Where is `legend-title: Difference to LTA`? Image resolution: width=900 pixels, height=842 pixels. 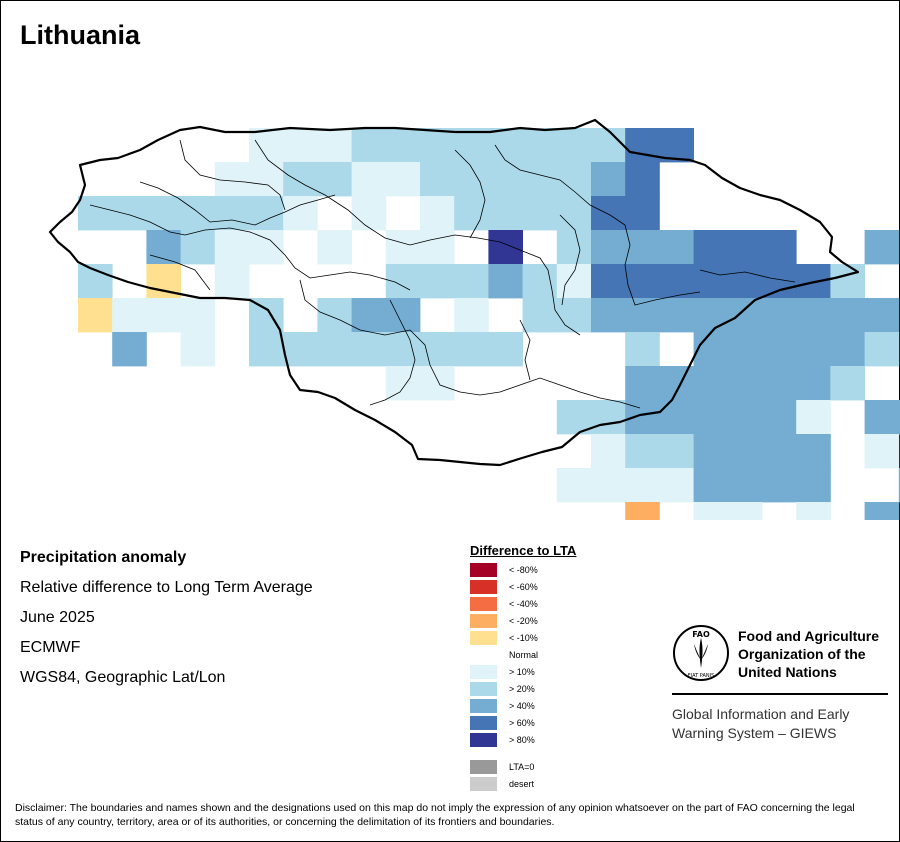
legend-title: Difference to LTA is located at coordinates (523, 550).